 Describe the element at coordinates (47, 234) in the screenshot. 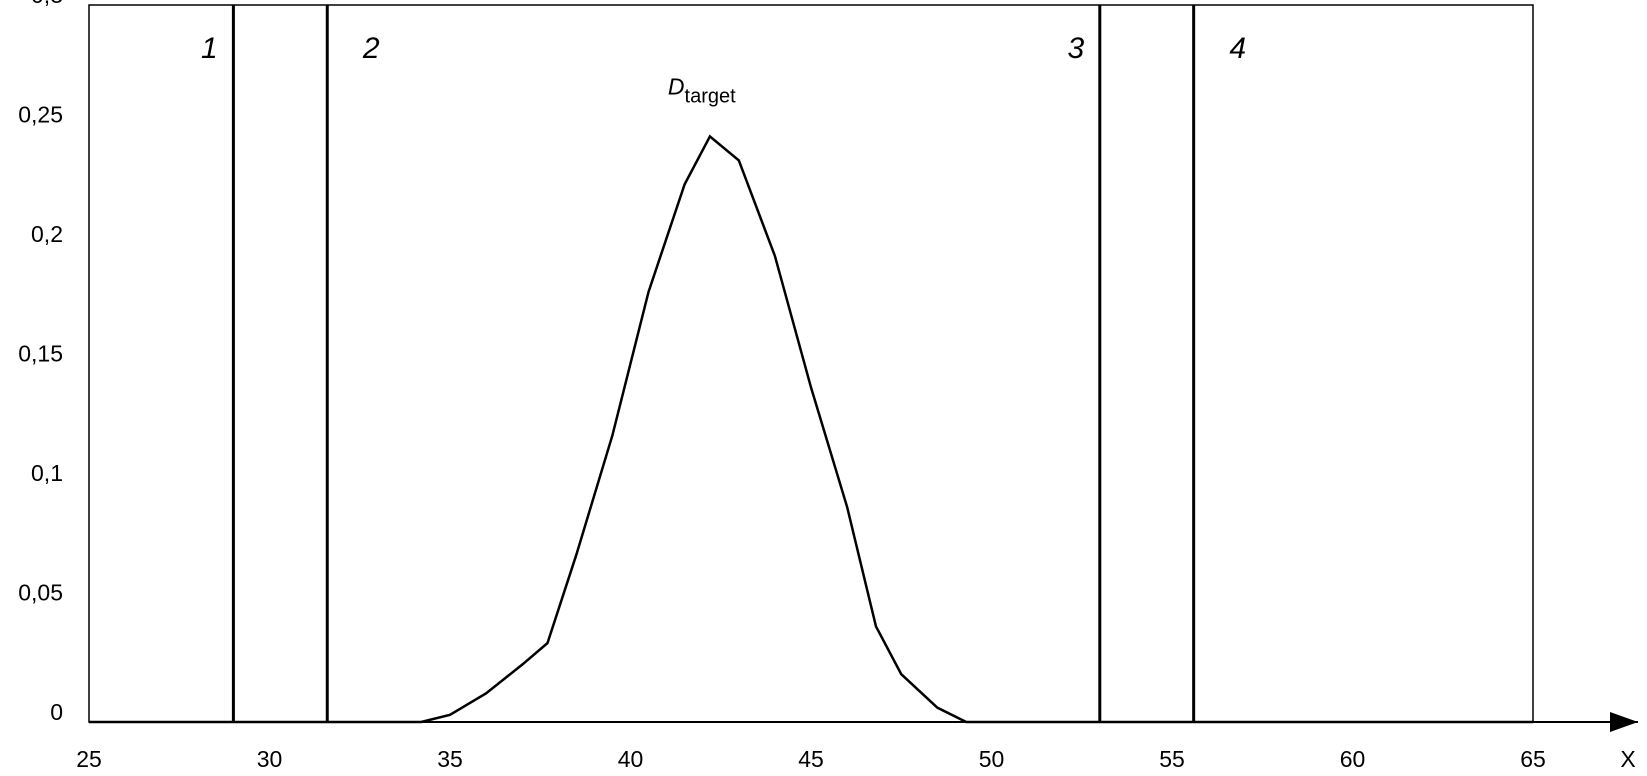

I see `y-tick-label: 0,2` at that location.